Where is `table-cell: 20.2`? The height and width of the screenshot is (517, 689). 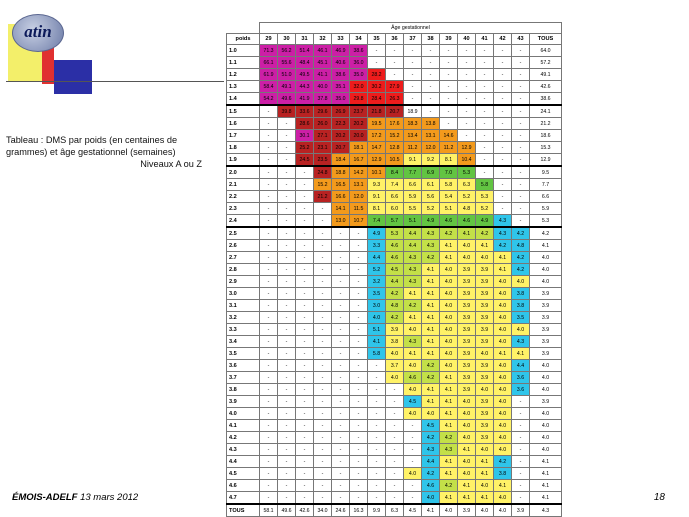
table-cell: 20.2 is located at coordinates (340, 135).